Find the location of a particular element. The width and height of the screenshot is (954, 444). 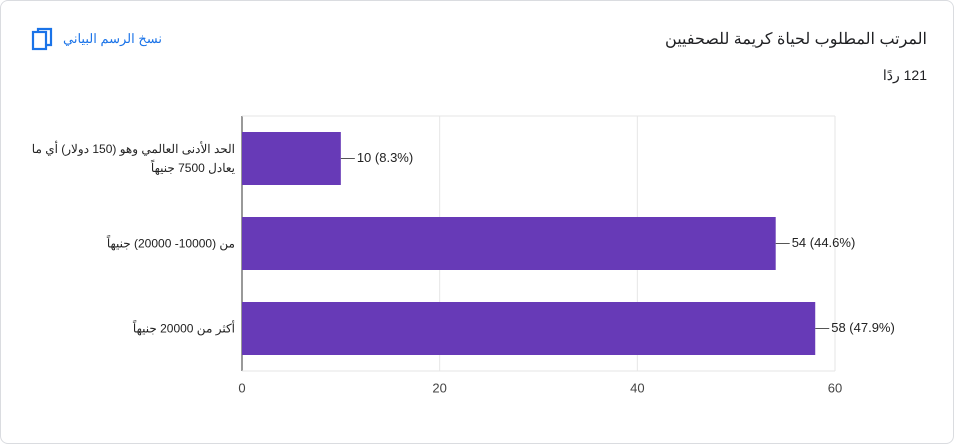

x-tick-label: 60 is located at coordinates (835, 387).